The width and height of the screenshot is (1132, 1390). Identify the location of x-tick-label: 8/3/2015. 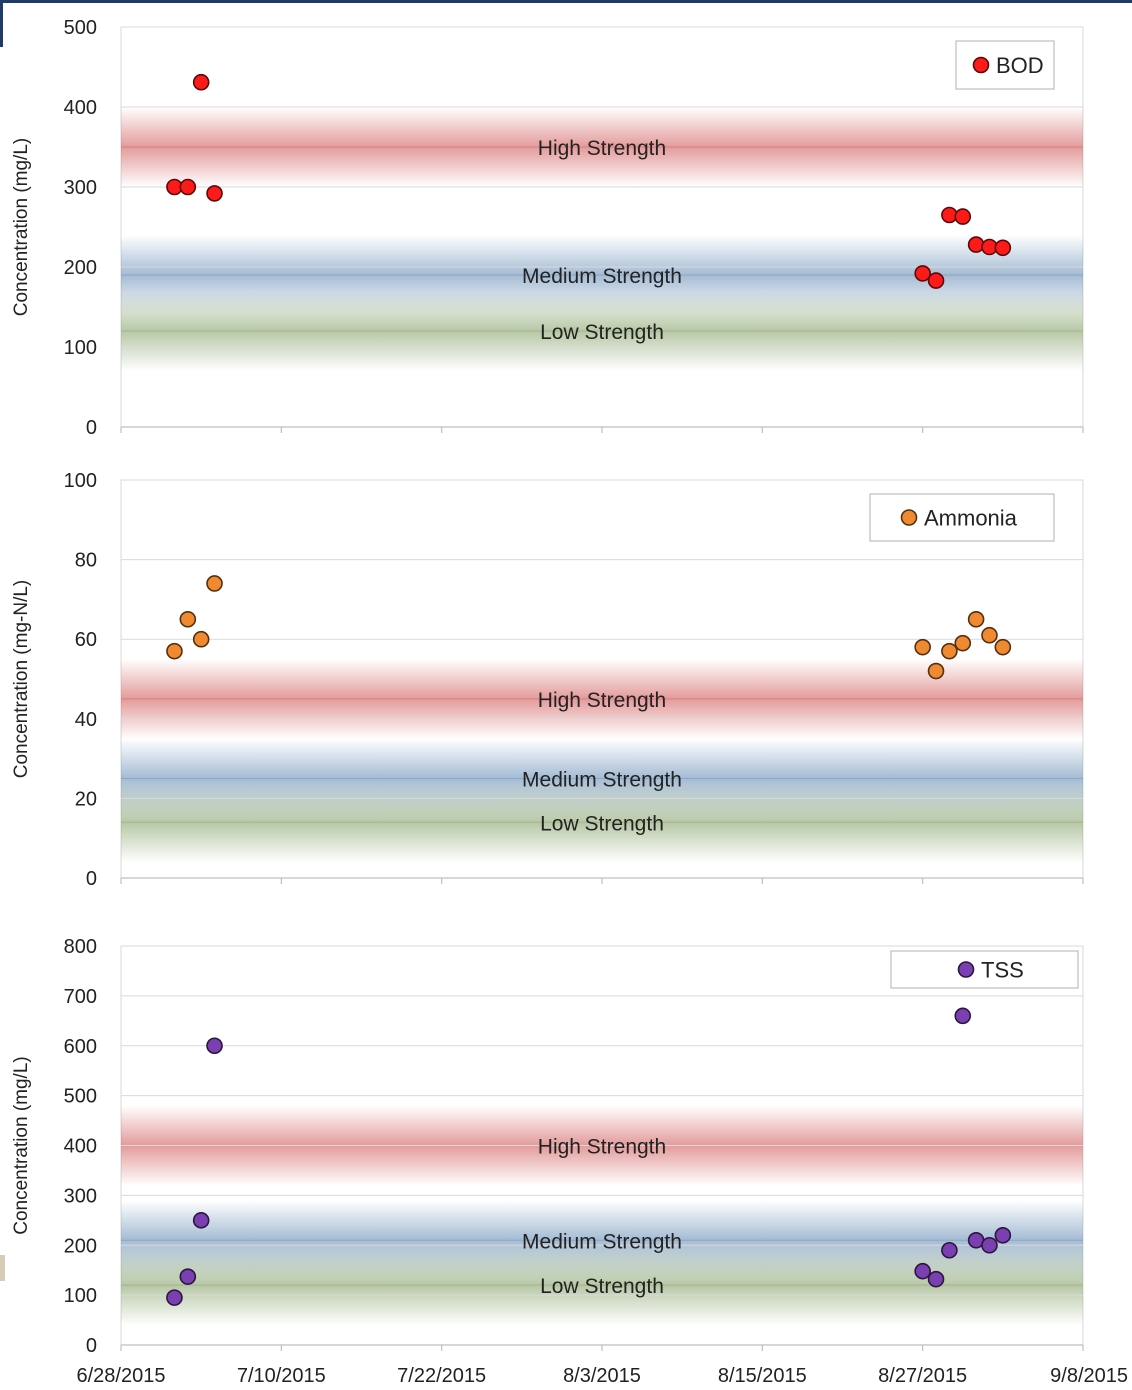
(602, 1376).